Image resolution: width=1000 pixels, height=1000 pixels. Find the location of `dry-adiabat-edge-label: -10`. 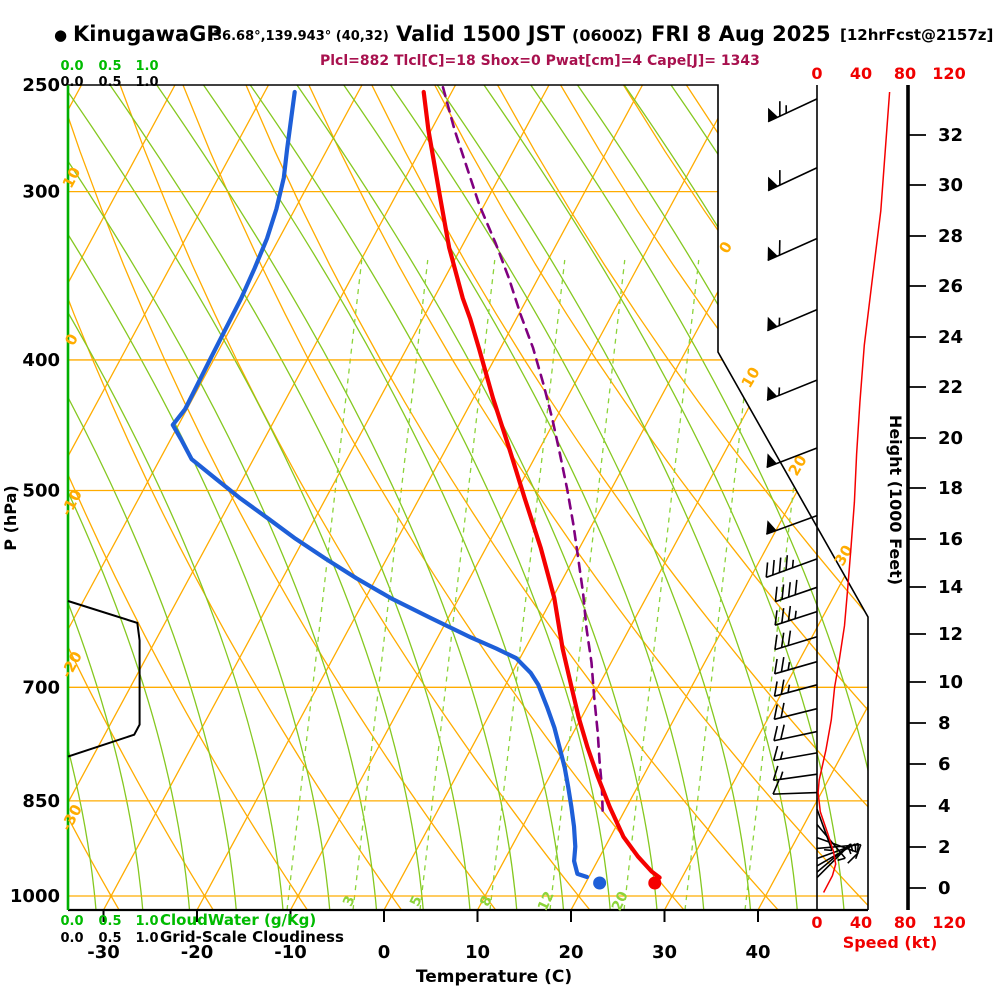

dry-adiabat-edge-label: -10 is located at coordinates (71, 502).